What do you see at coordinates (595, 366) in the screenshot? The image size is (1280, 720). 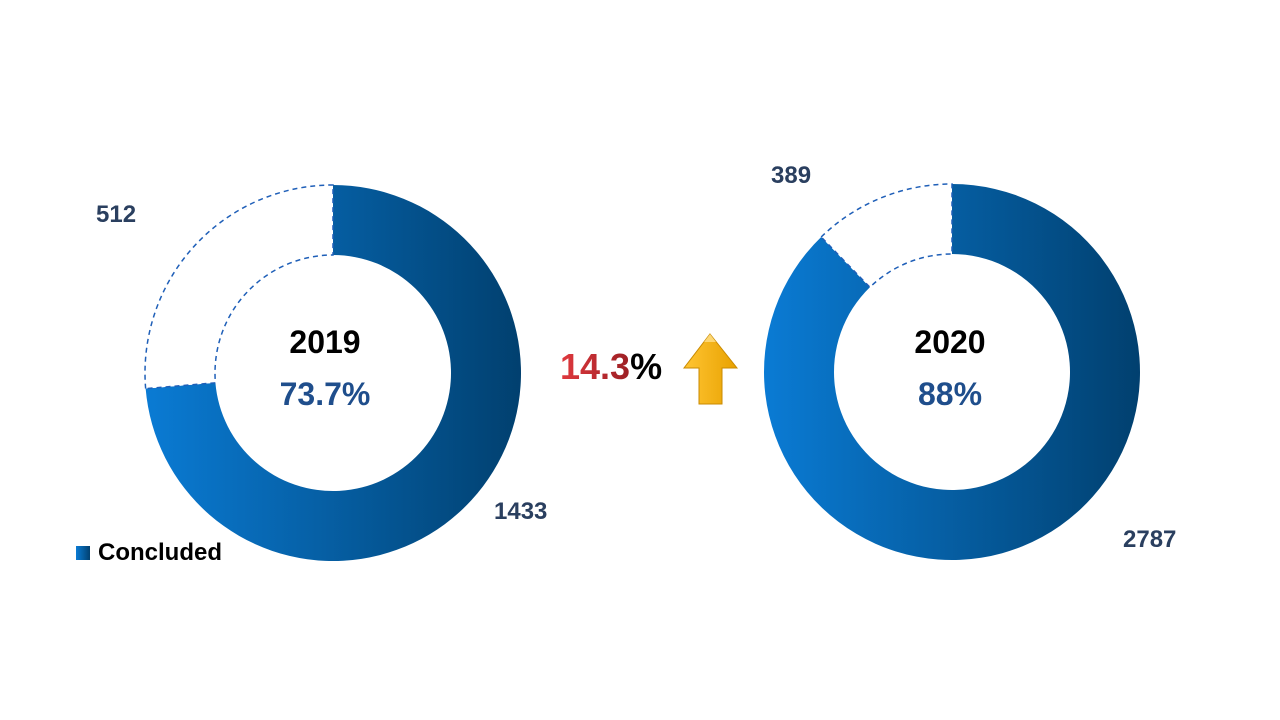 I see `change-value: 14.3` at bounding box center [595, 366].